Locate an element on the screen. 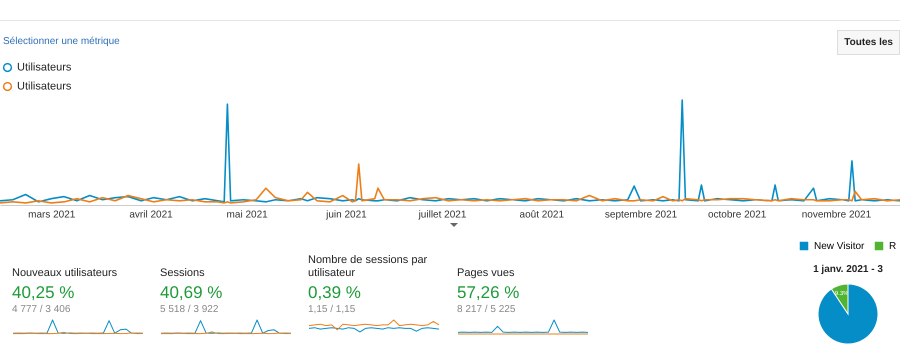  text: 40,69 % is located at coordinates (192, 293).